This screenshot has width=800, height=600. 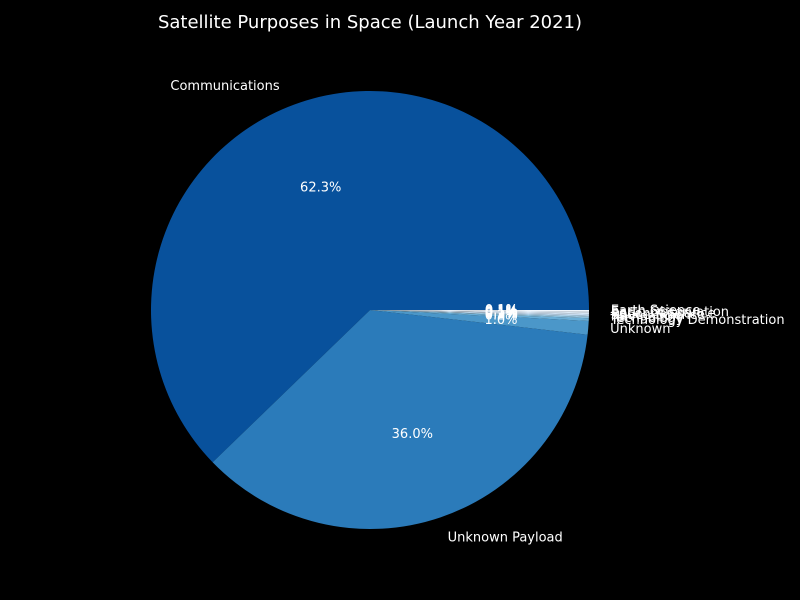 I want to click on slice-category-label: Technology Demonstration, so click(x=697, y=320).